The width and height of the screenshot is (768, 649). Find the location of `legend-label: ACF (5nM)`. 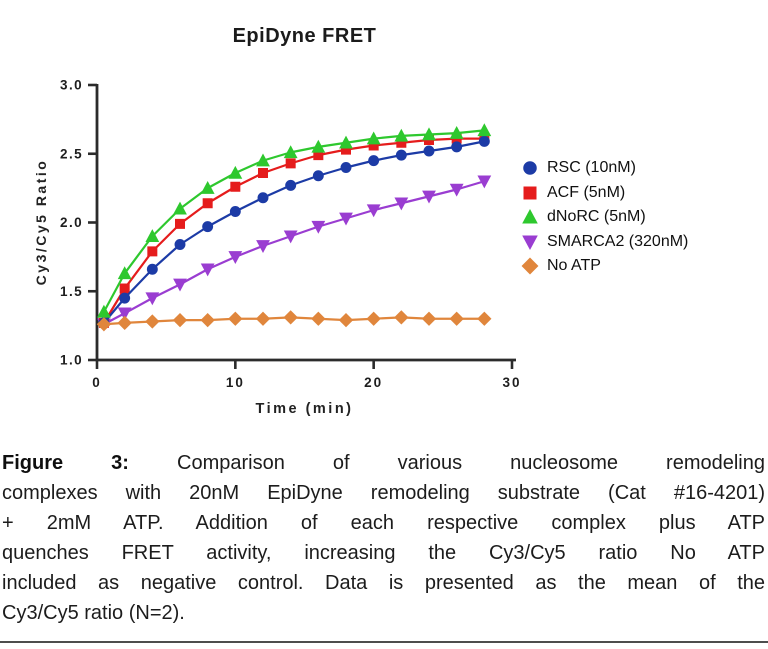

legend-label: ACF (5nM) is located at coordinates (586, 192).